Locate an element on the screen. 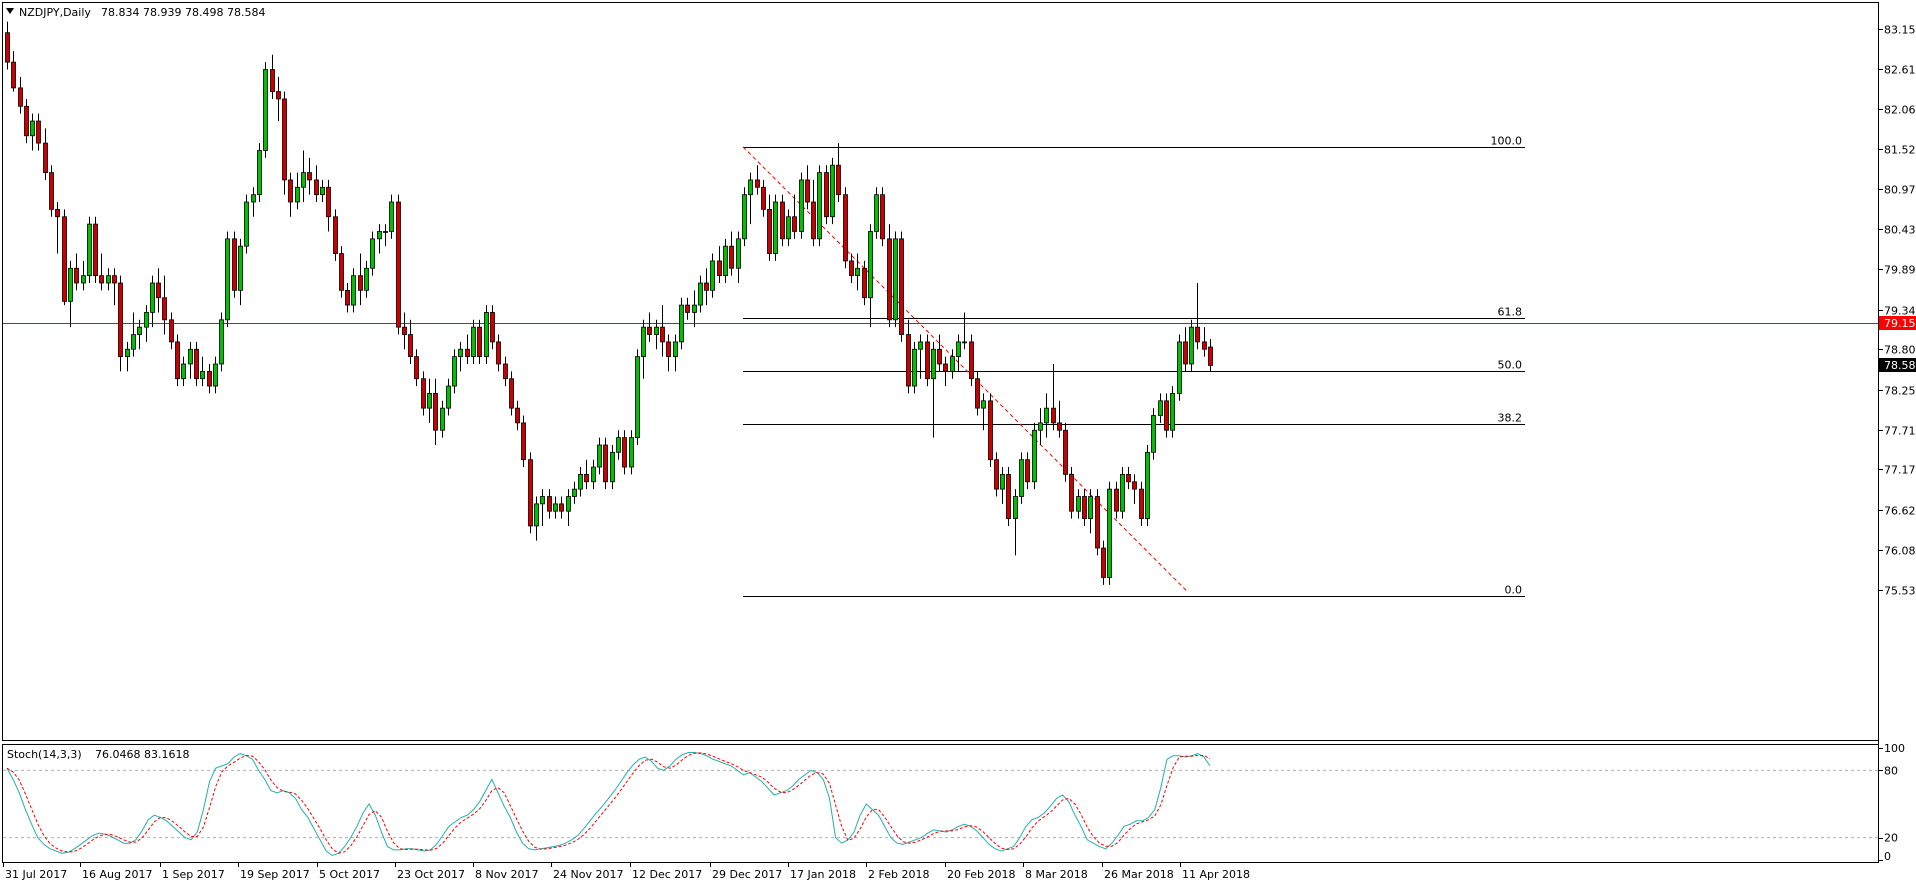 This screenshot has width=1916, height=884. date-tick-label: 16 Aug 2017 is located at coordinates (117, 874).